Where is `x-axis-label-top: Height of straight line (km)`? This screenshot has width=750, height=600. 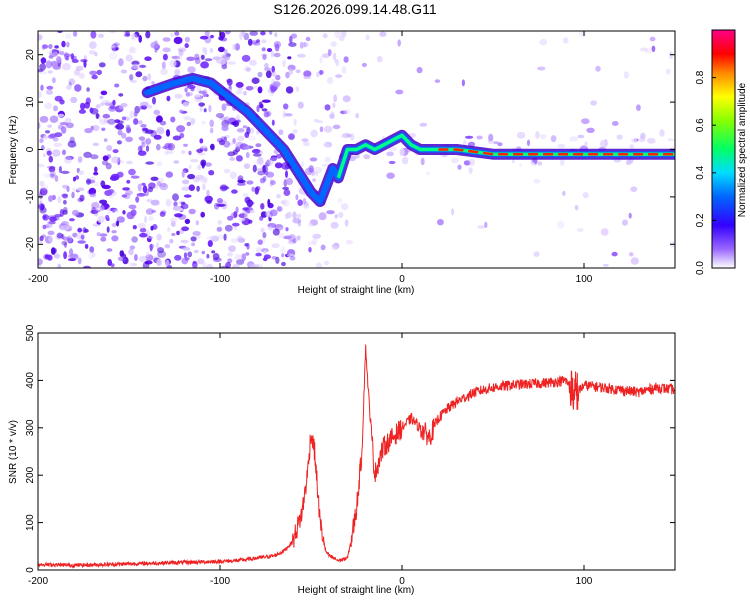
x-axis-label-top: Height of straight line (km) is located at coordinates (356, 290).